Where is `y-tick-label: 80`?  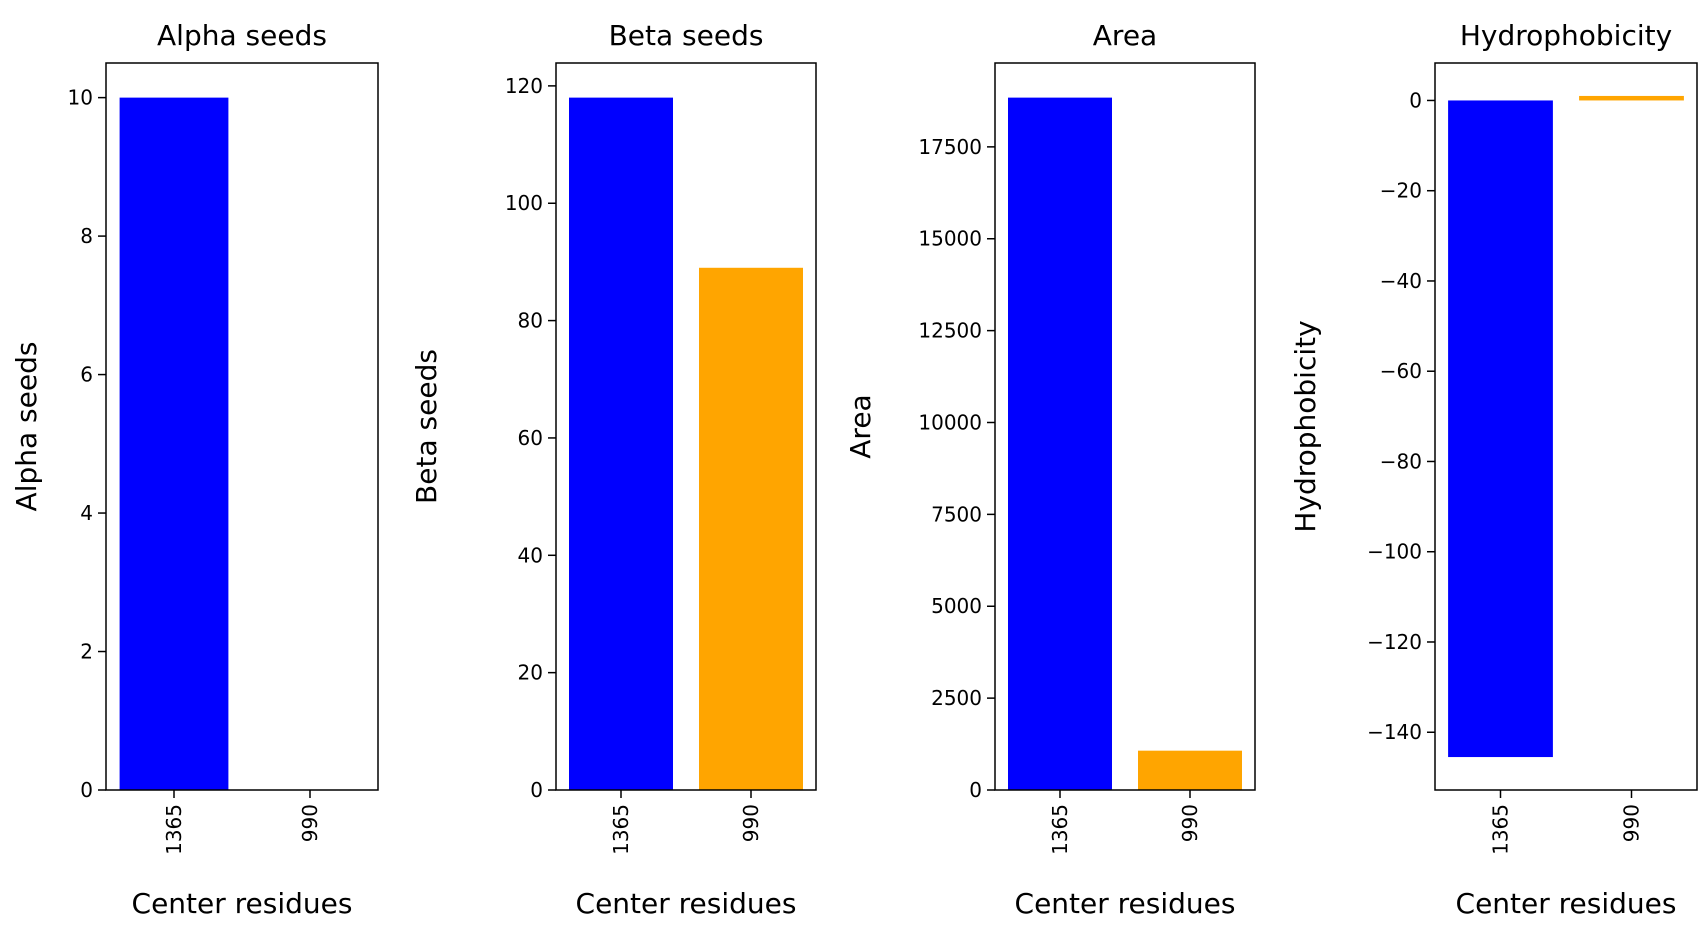
y-tick-label: 80 is located at coordinates (530, 321).